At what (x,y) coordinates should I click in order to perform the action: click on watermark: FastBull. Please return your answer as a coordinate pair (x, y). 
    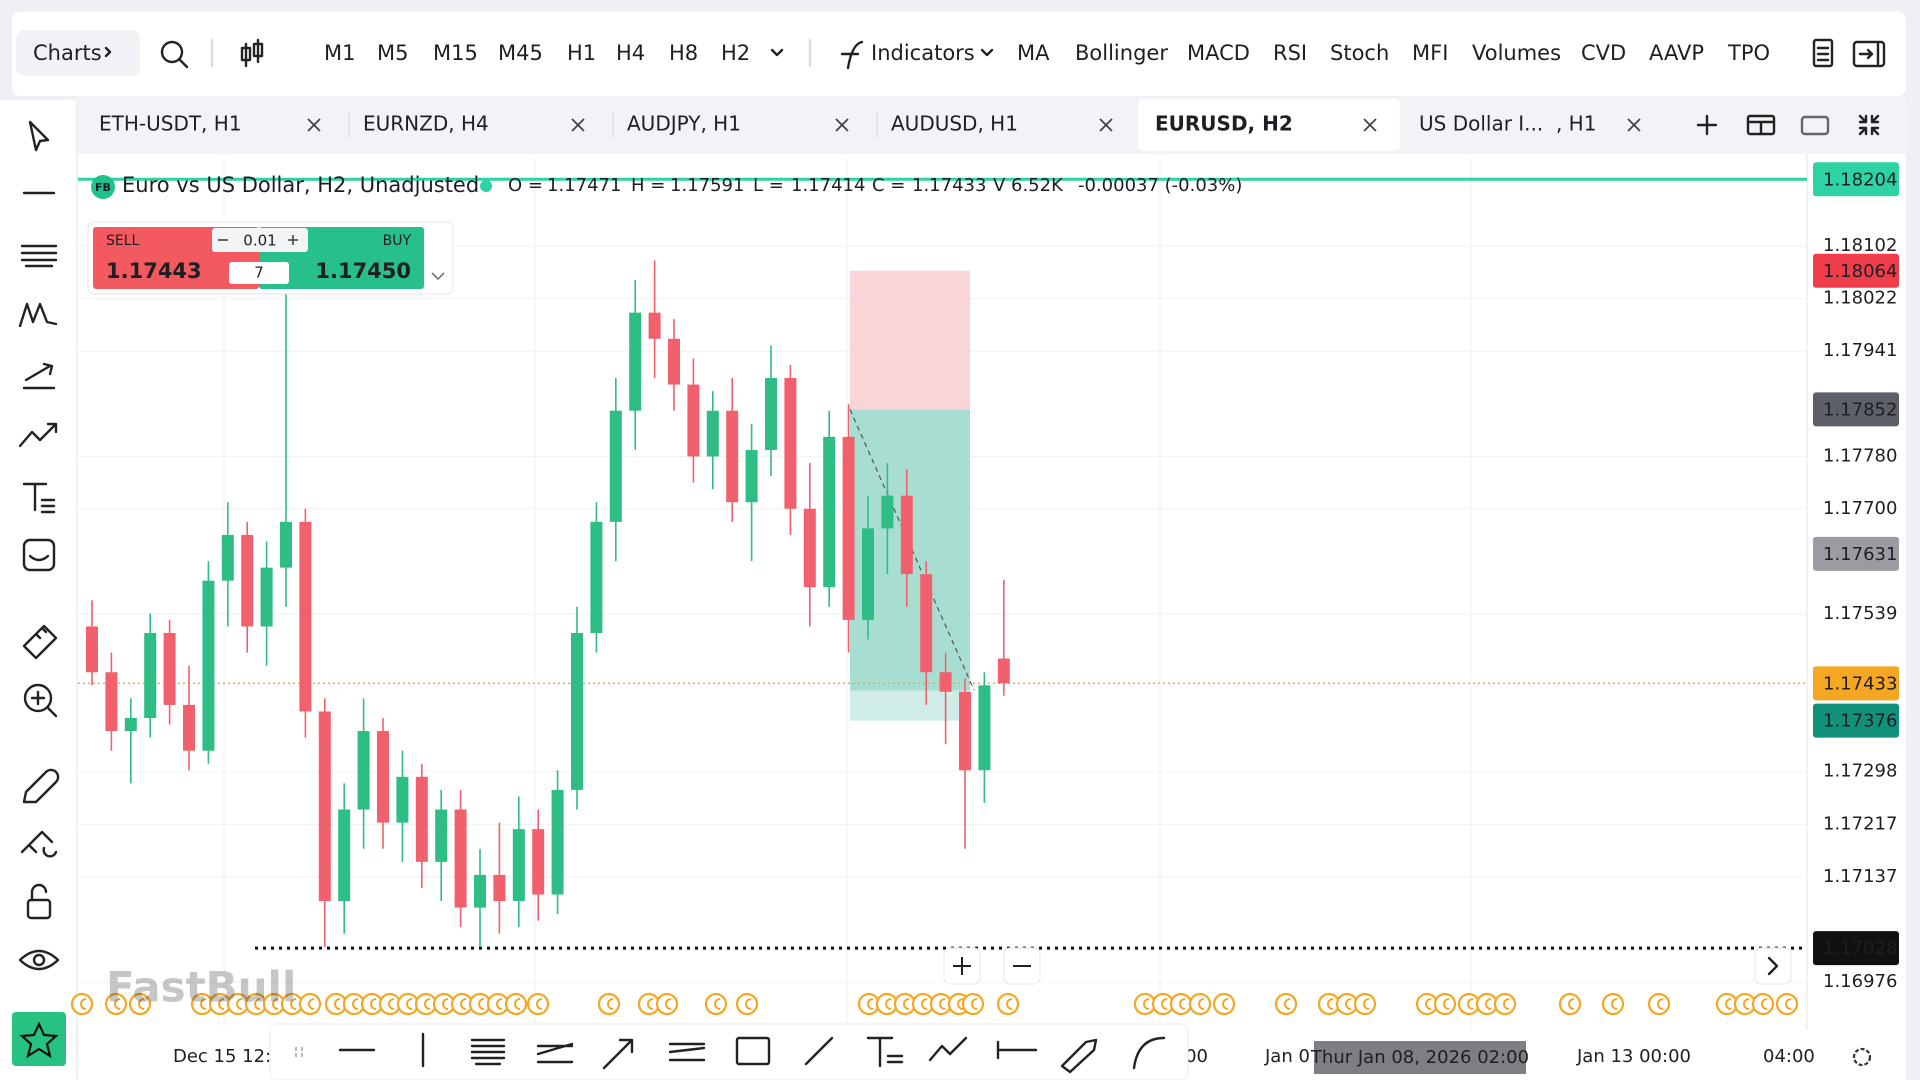
    Looking at the image, I should click on (201, 987).